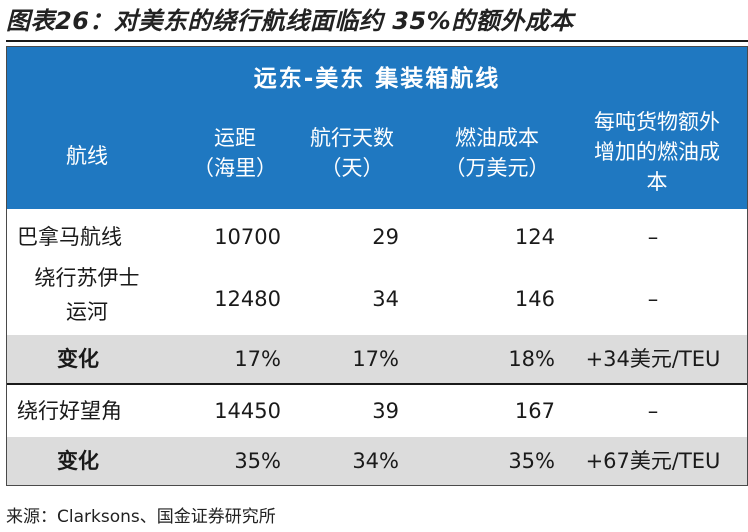 The width and height of the screenshot is (748, 532). I want to click on route-name: 绕行好望角, so click(69, 411).